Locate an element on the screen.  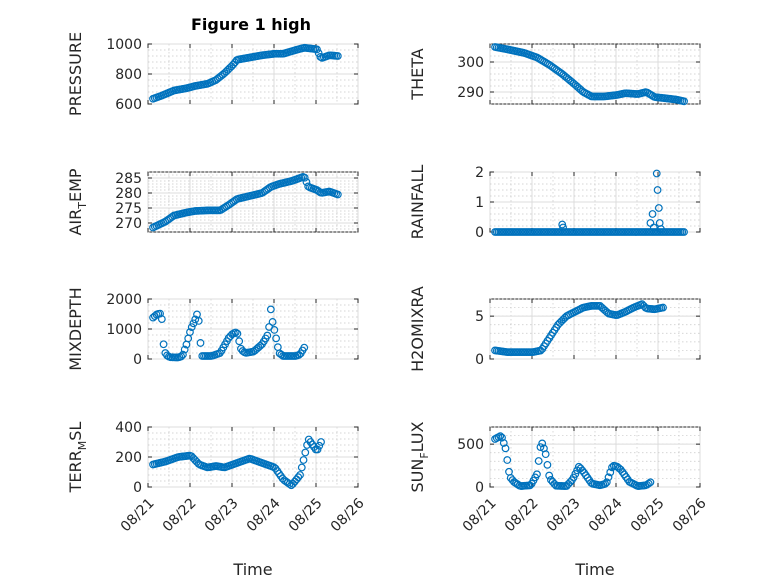
figure-title: Figure 1 high is located at coordinates (251, 24).